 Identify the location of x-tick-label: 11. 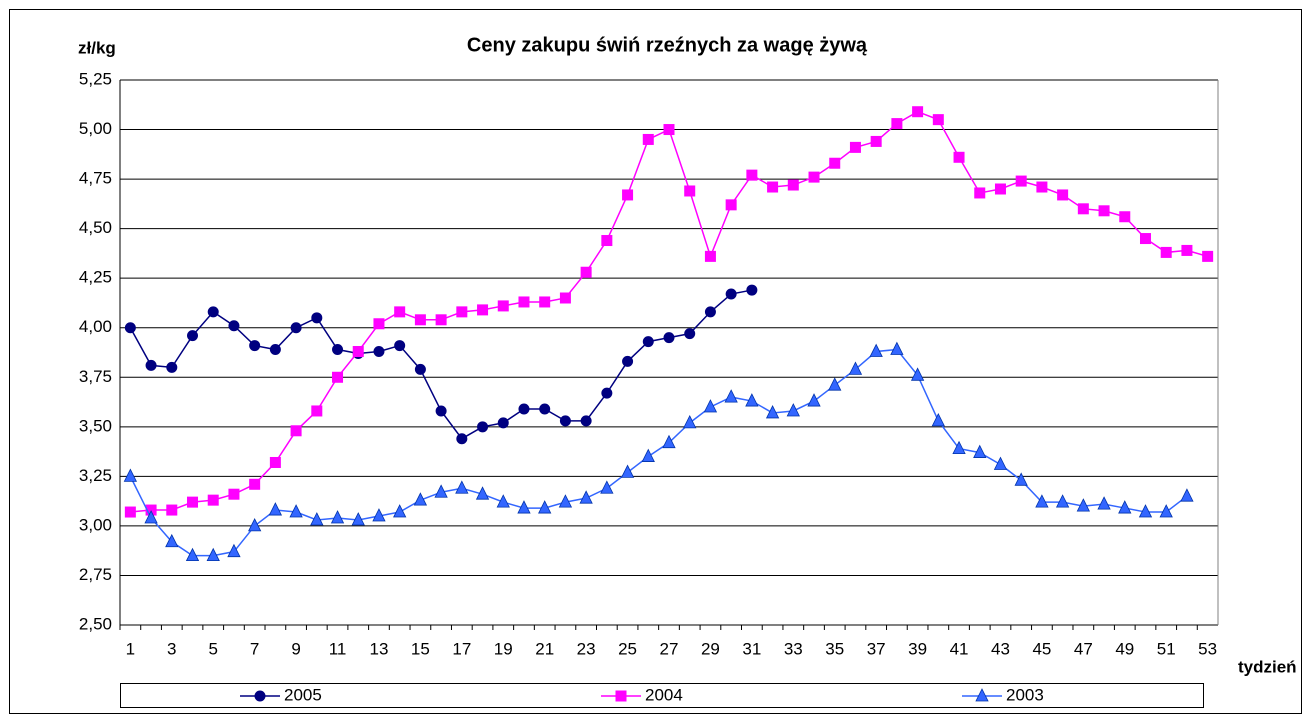
(338, 648).